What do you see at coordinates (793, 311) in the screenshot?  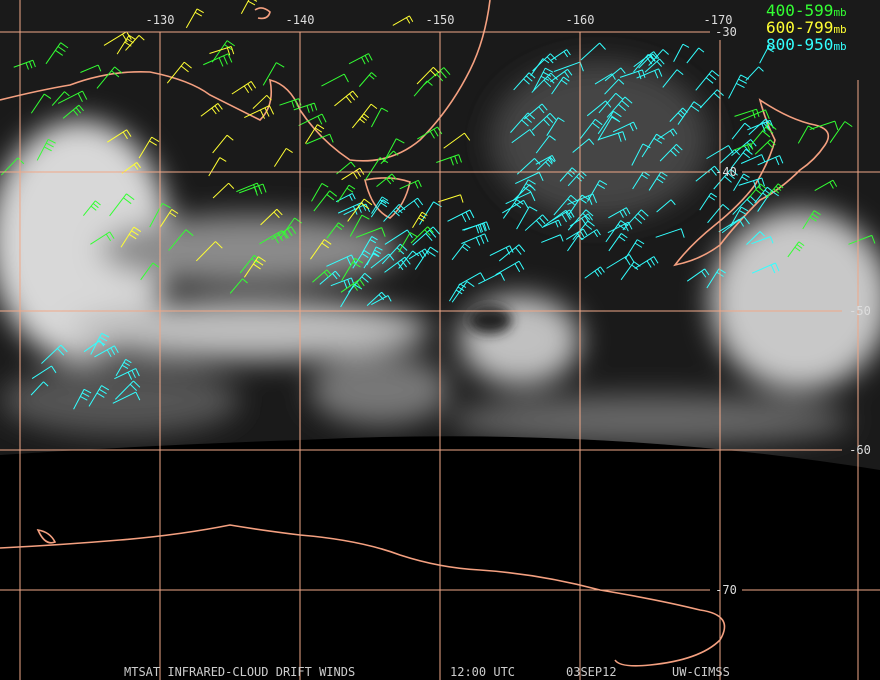 I see `latitude-labels: -30 -40 -50 -60 -70` at bounding box center [793, 311].